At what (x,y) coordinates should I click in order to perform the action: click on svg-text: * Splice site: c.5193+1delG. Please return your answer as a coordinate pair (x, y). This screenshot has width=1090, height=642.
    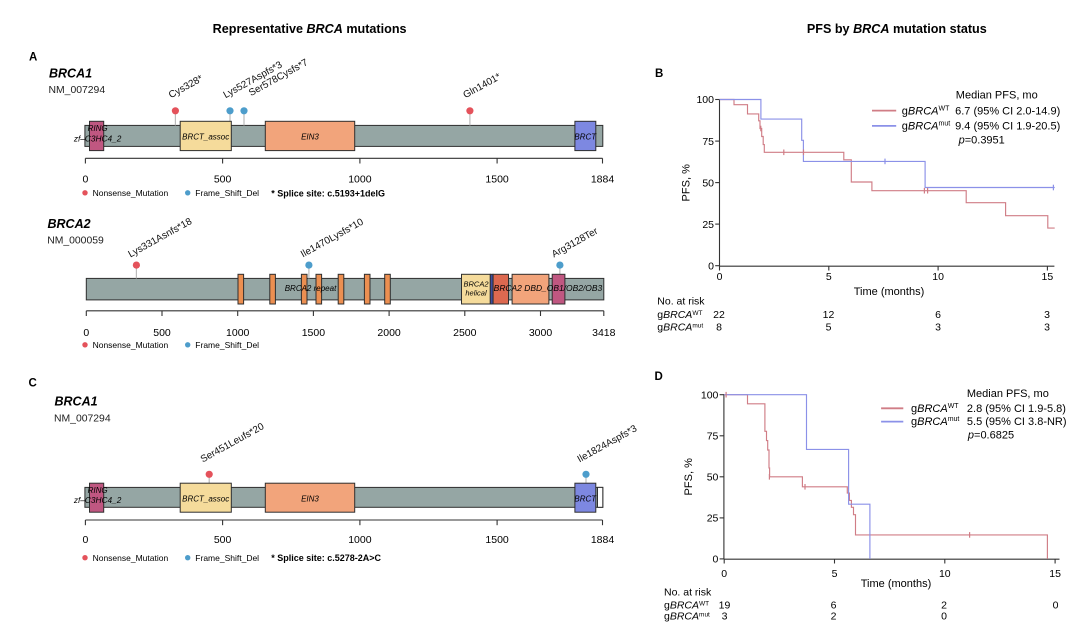
    Looking at the image, I should click on (328, 193).